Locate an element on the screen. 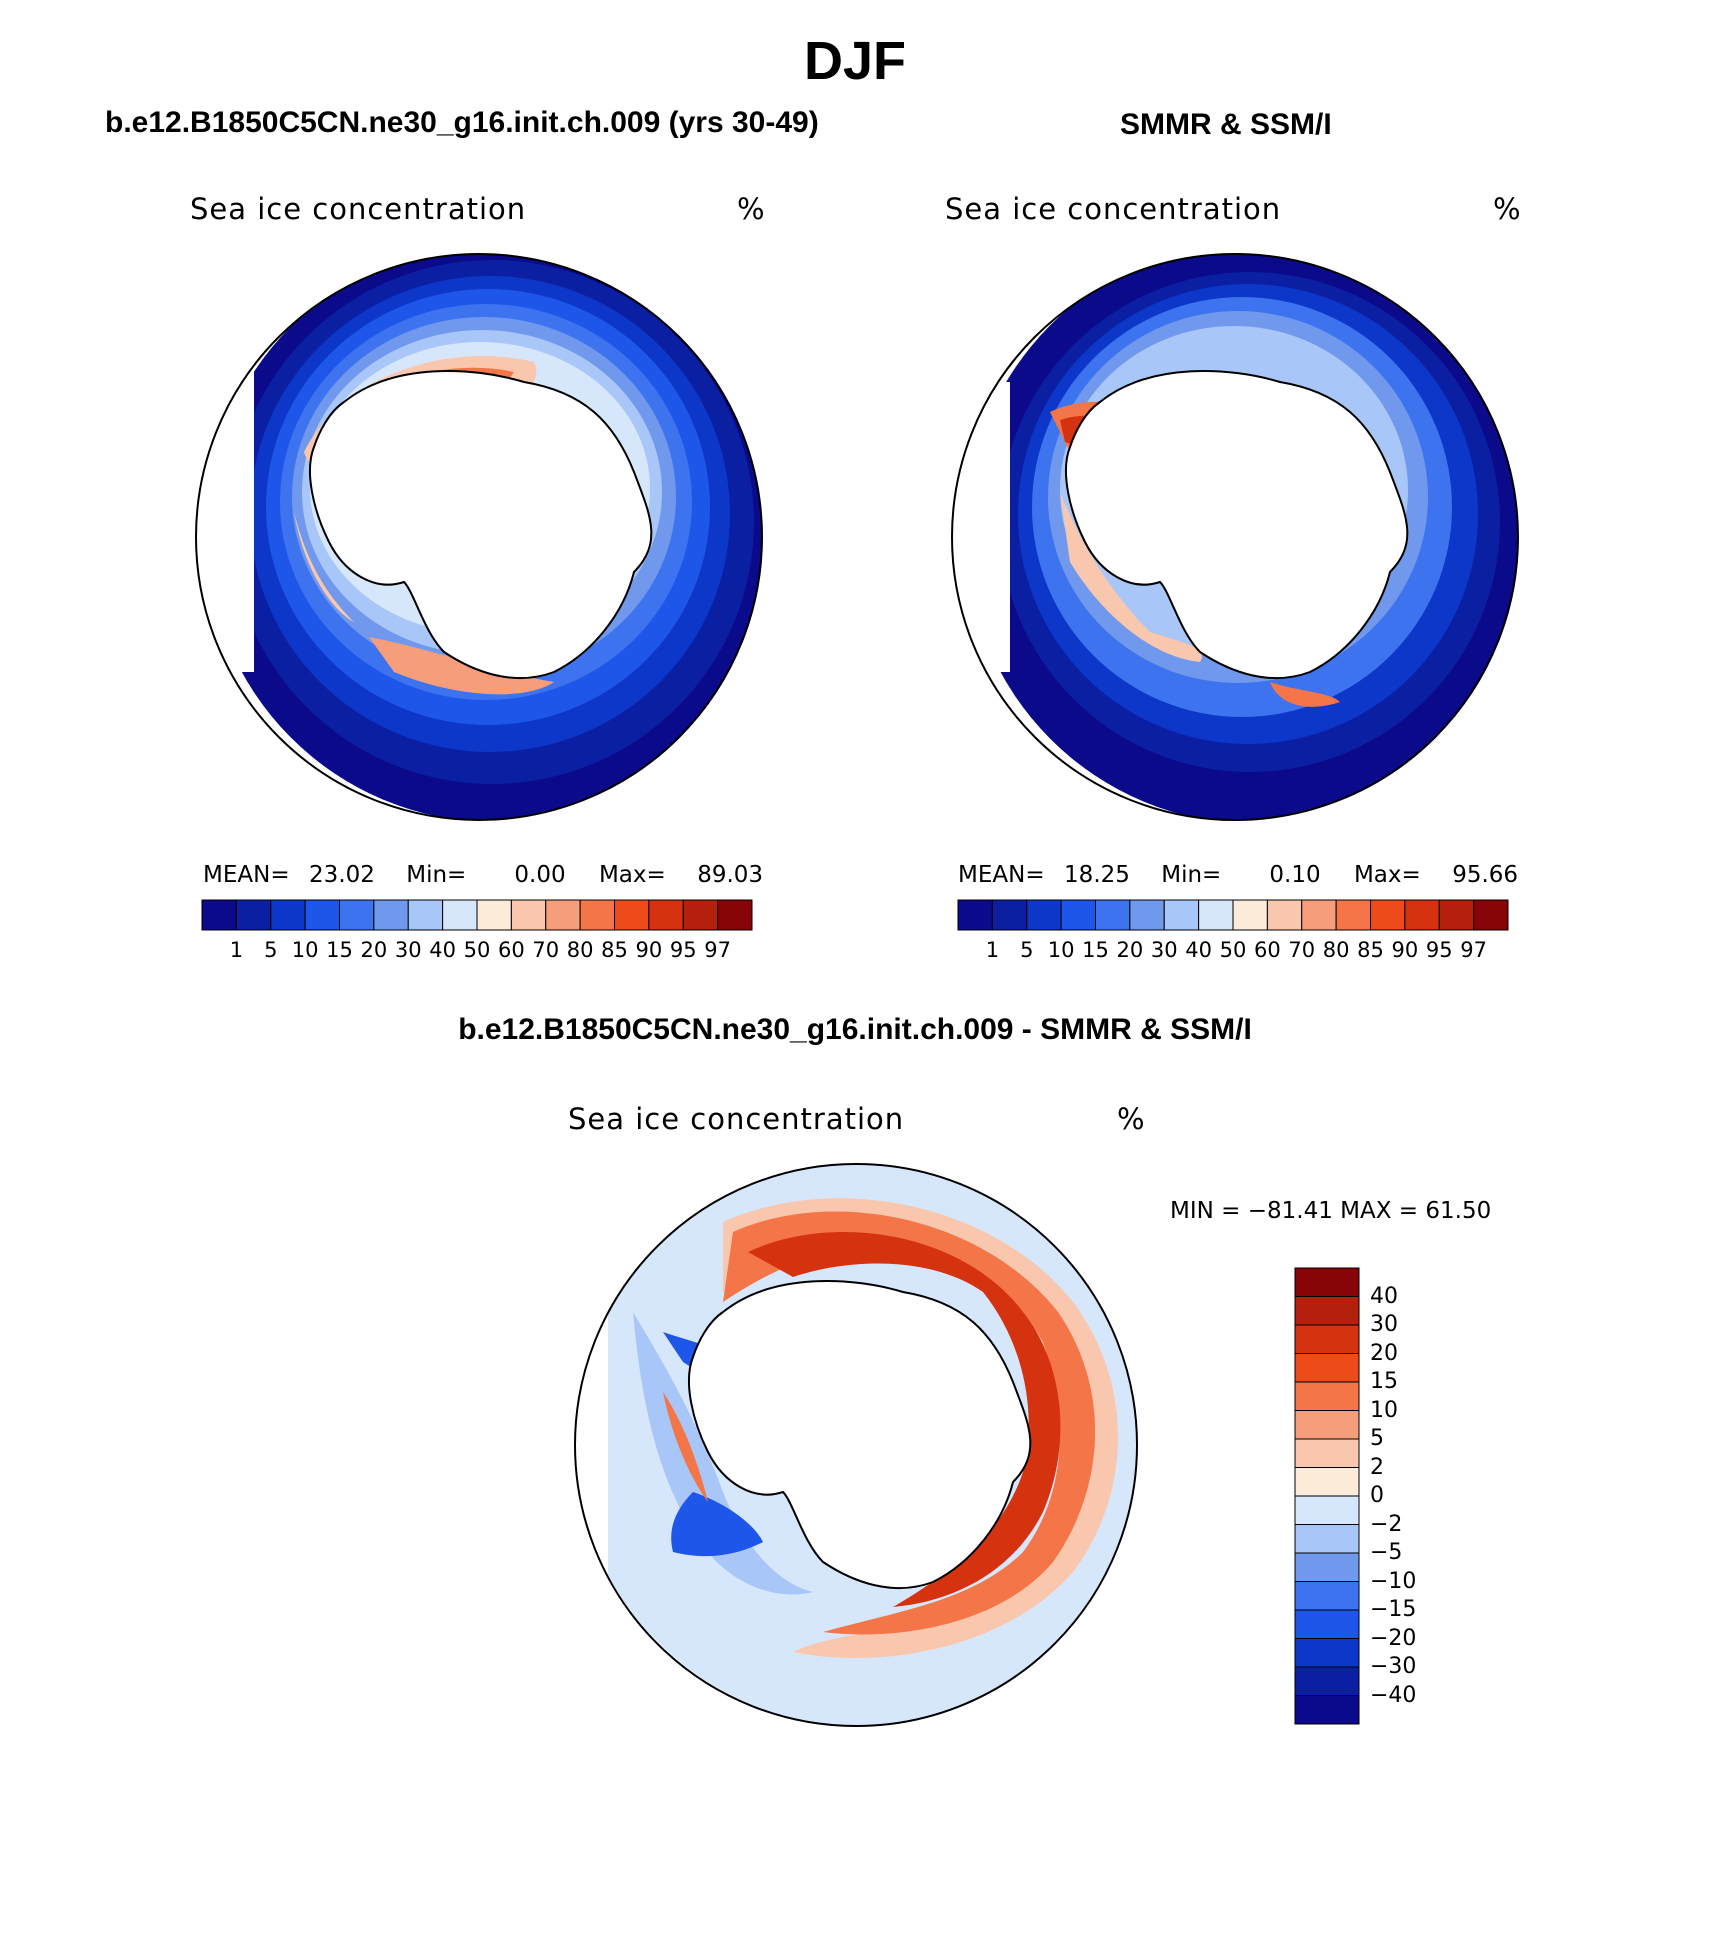  diff-colorbar-tick-label: 20 is located at coordinates (1384, 1353).